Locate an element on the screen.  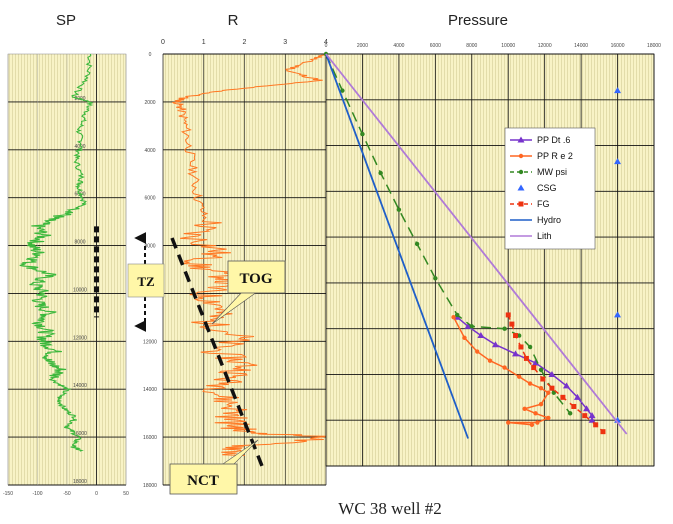
legend-item: CSG is located at coordinates (537, 188).